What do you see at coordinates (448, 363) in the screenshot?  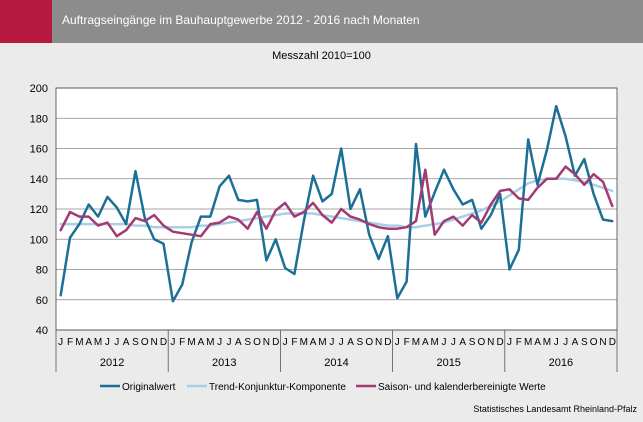 I see `year-label: 2015` at bounding box center [448, 363].